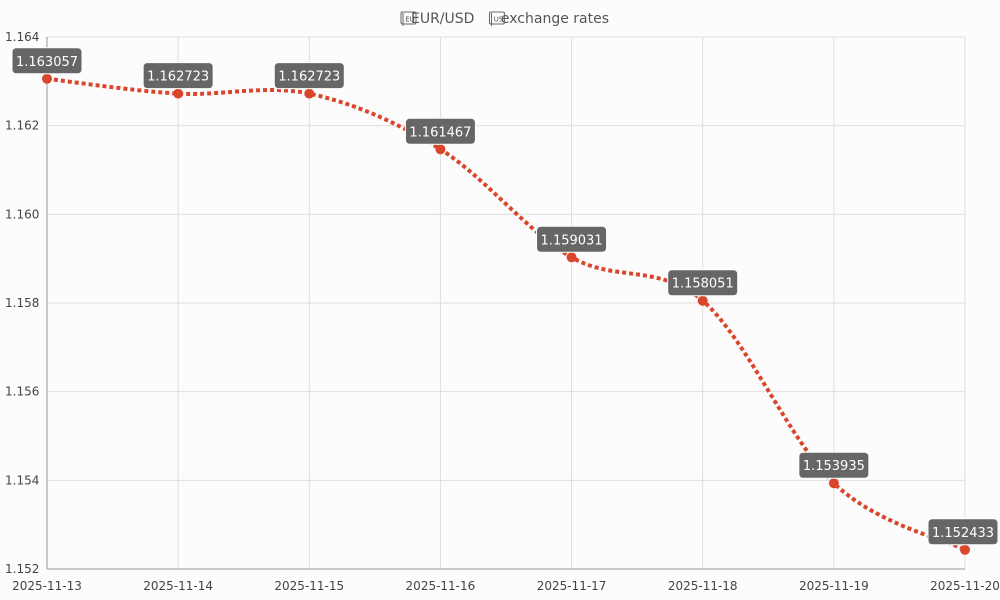 This screenshot has width=1000, height=600. What do you see at coordinates (442, 19) in the screenshot?
I see `chart-title-part-1: EUR/USD` at bounding box center [442, 19].